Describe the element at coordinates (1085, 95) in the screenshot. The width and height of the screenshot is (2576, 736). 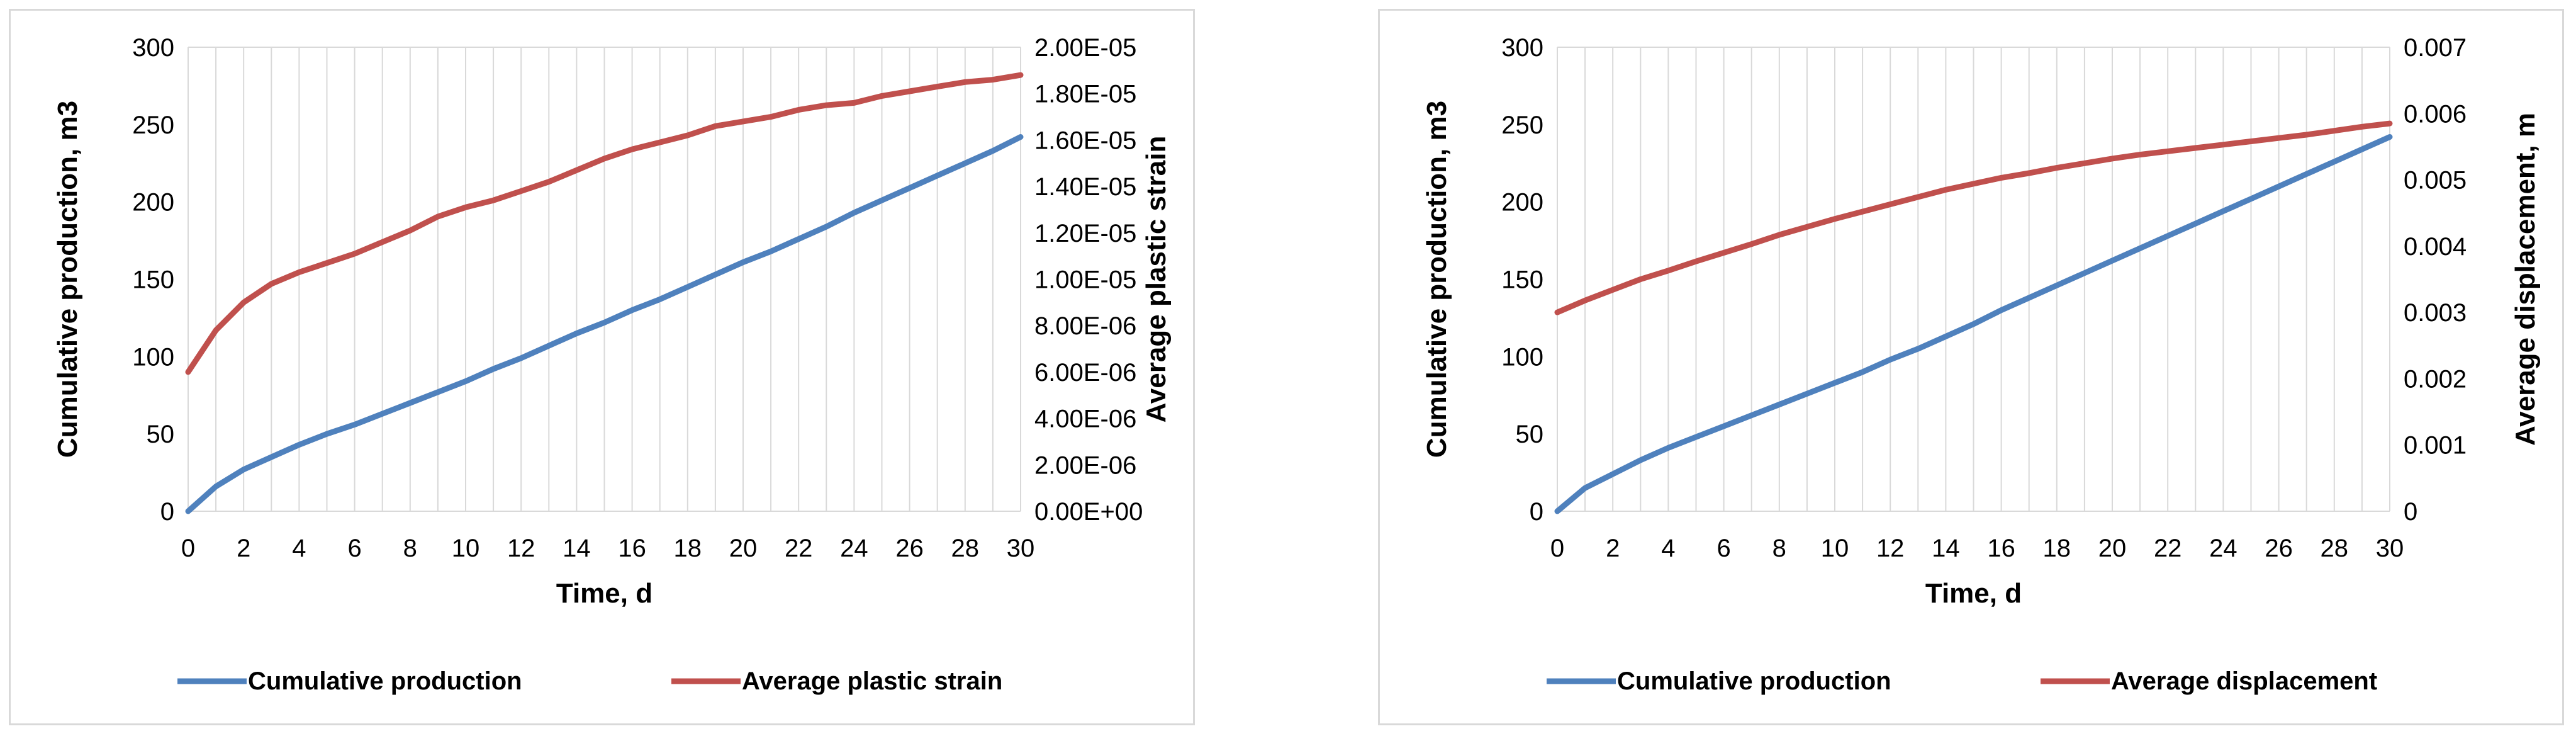
I see `y2-tick-label: 1.80E-05` at that location.